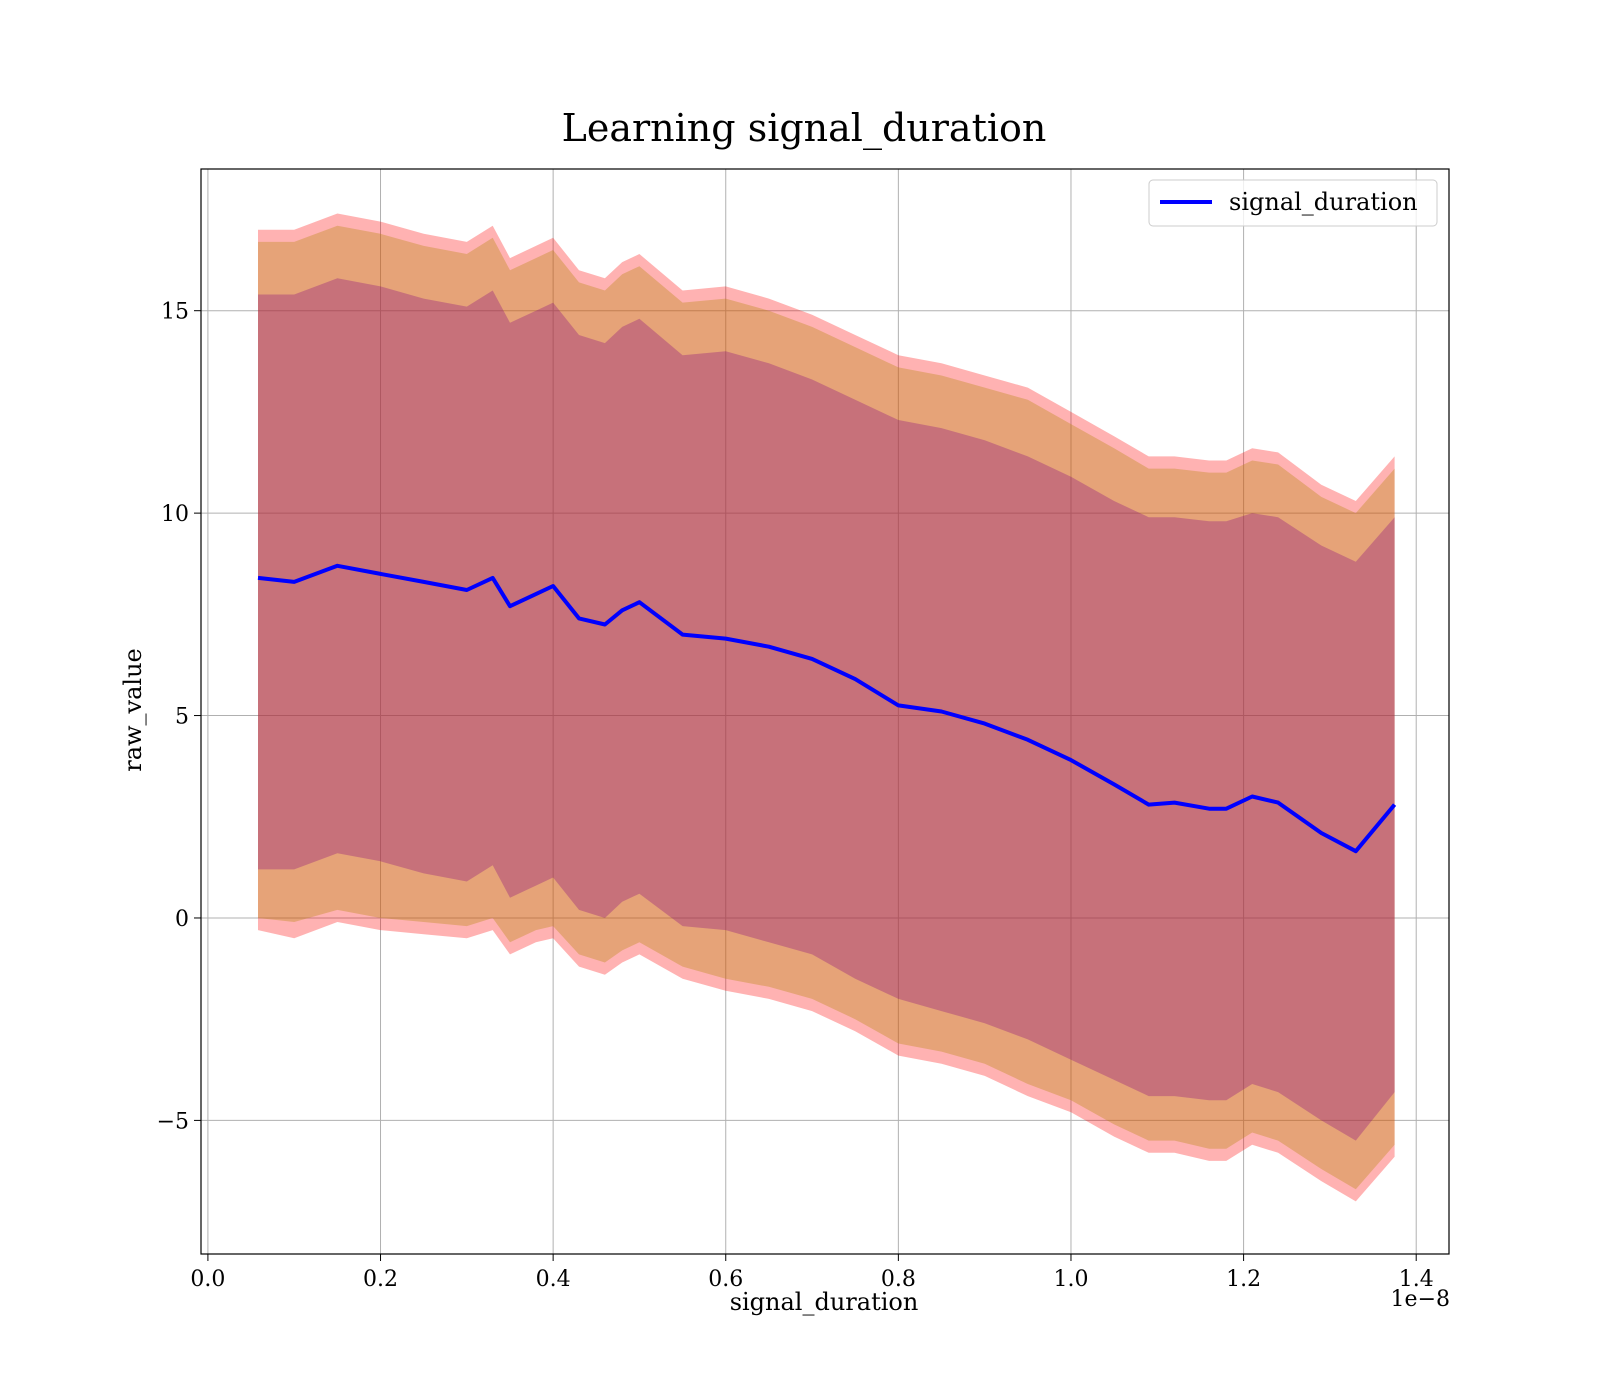 Image resolution: width=1600 pixels, height=1400 pixels. I want to click on y-tick-label: 15, so click(175, 312).